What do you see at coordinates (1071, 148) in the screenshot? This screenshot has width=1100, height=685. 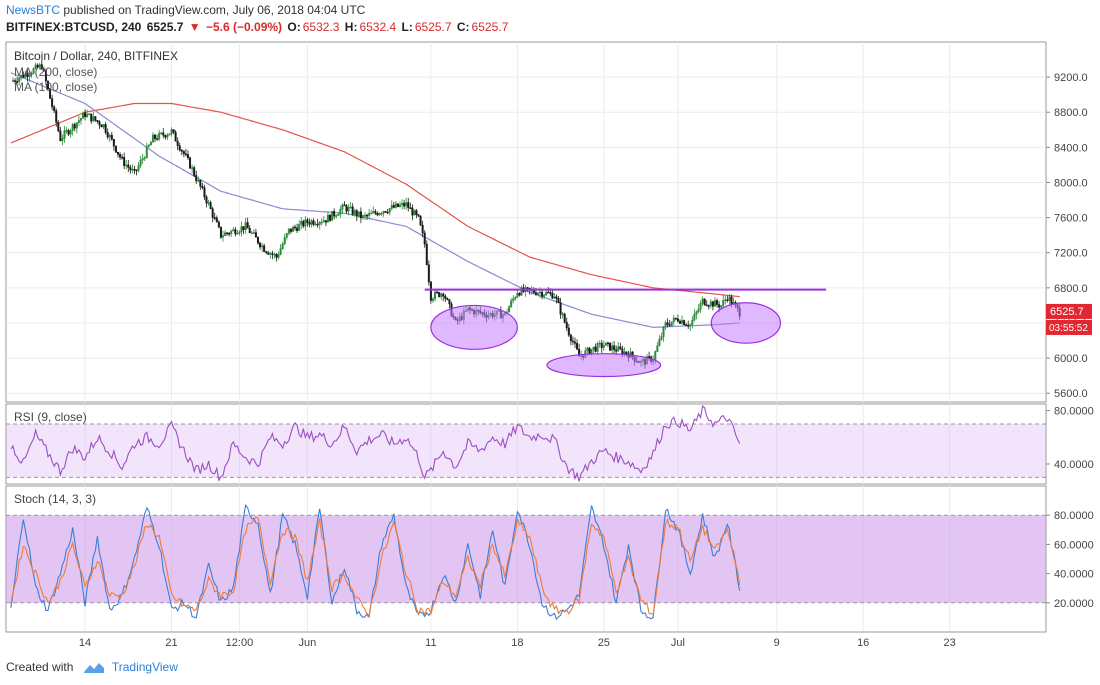 I see `y-tick-label: 8400.0` at bounding box center [1071, 148].